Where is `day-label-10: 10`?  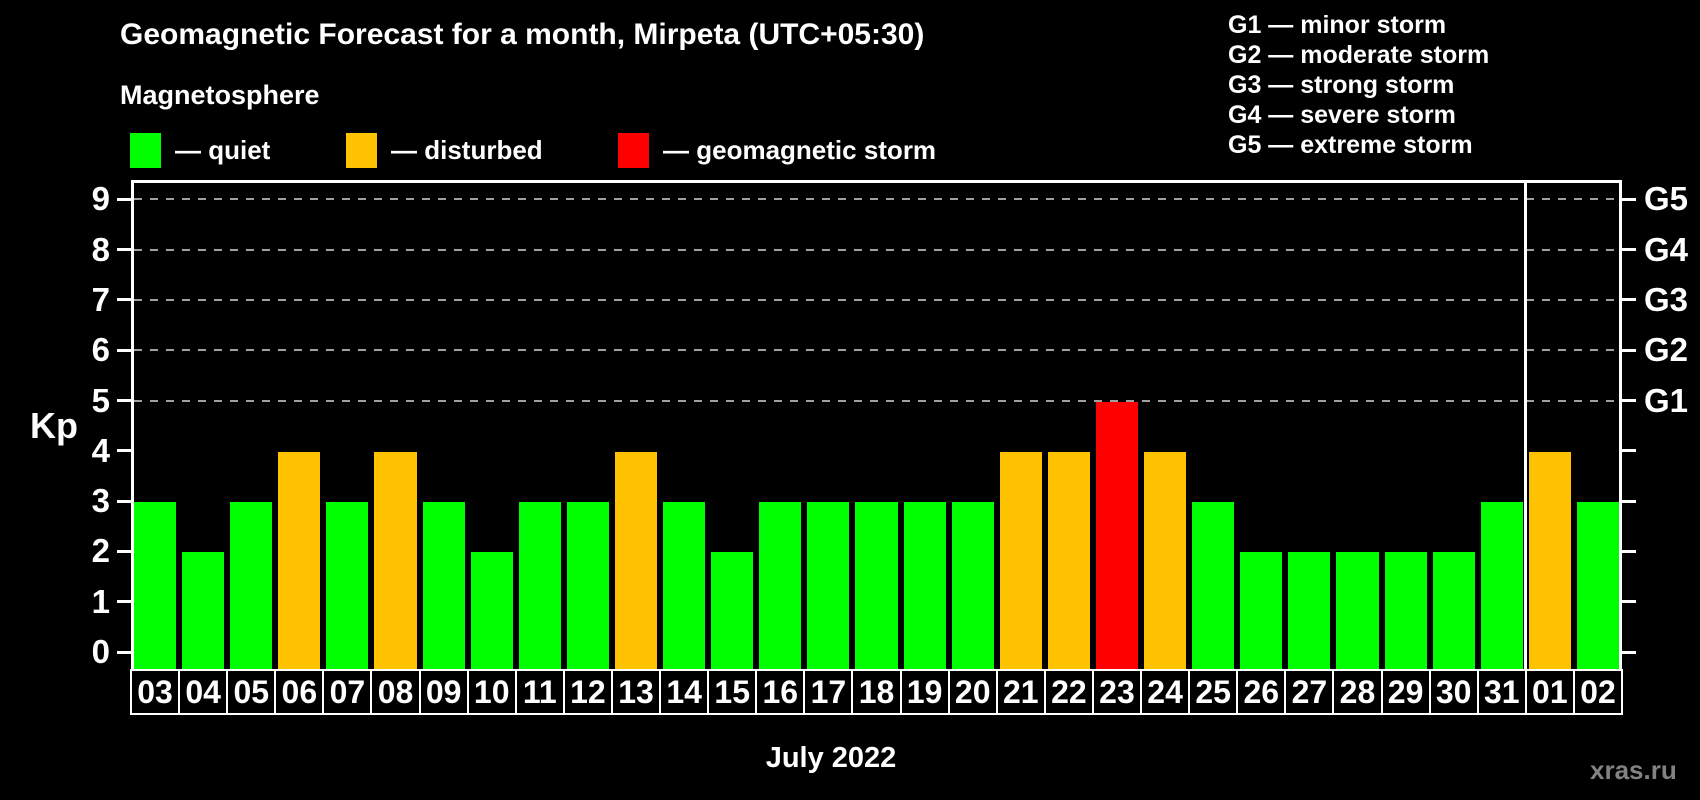 day-label-10: 10 is located at coordinates (491, 692).